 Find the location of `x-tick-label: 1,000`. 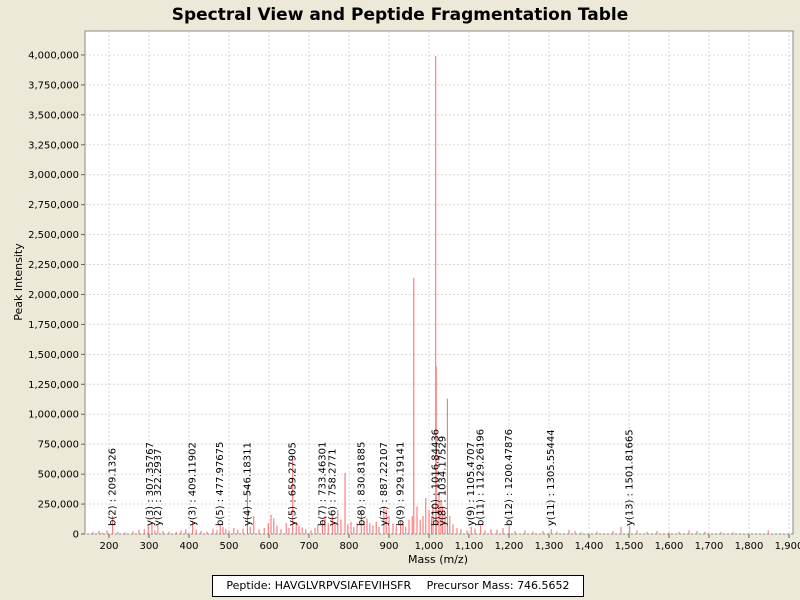

x-tick-label: 1,000 is located at coordinates (429, 546).